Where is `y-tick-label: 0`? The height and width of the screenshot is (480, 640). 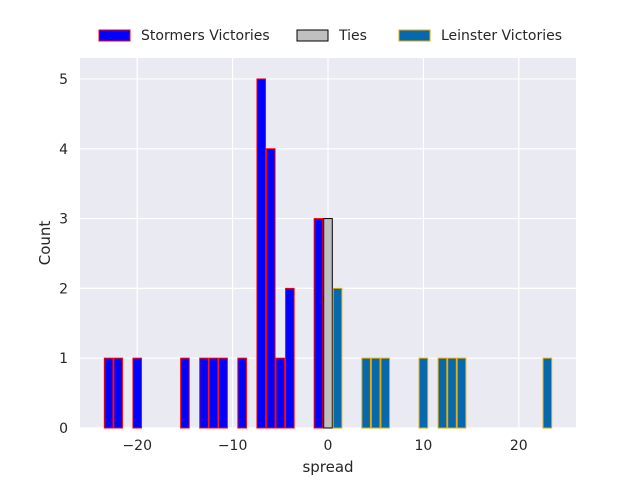 y-tick-label: 0 is located at coordinates (63, 429).